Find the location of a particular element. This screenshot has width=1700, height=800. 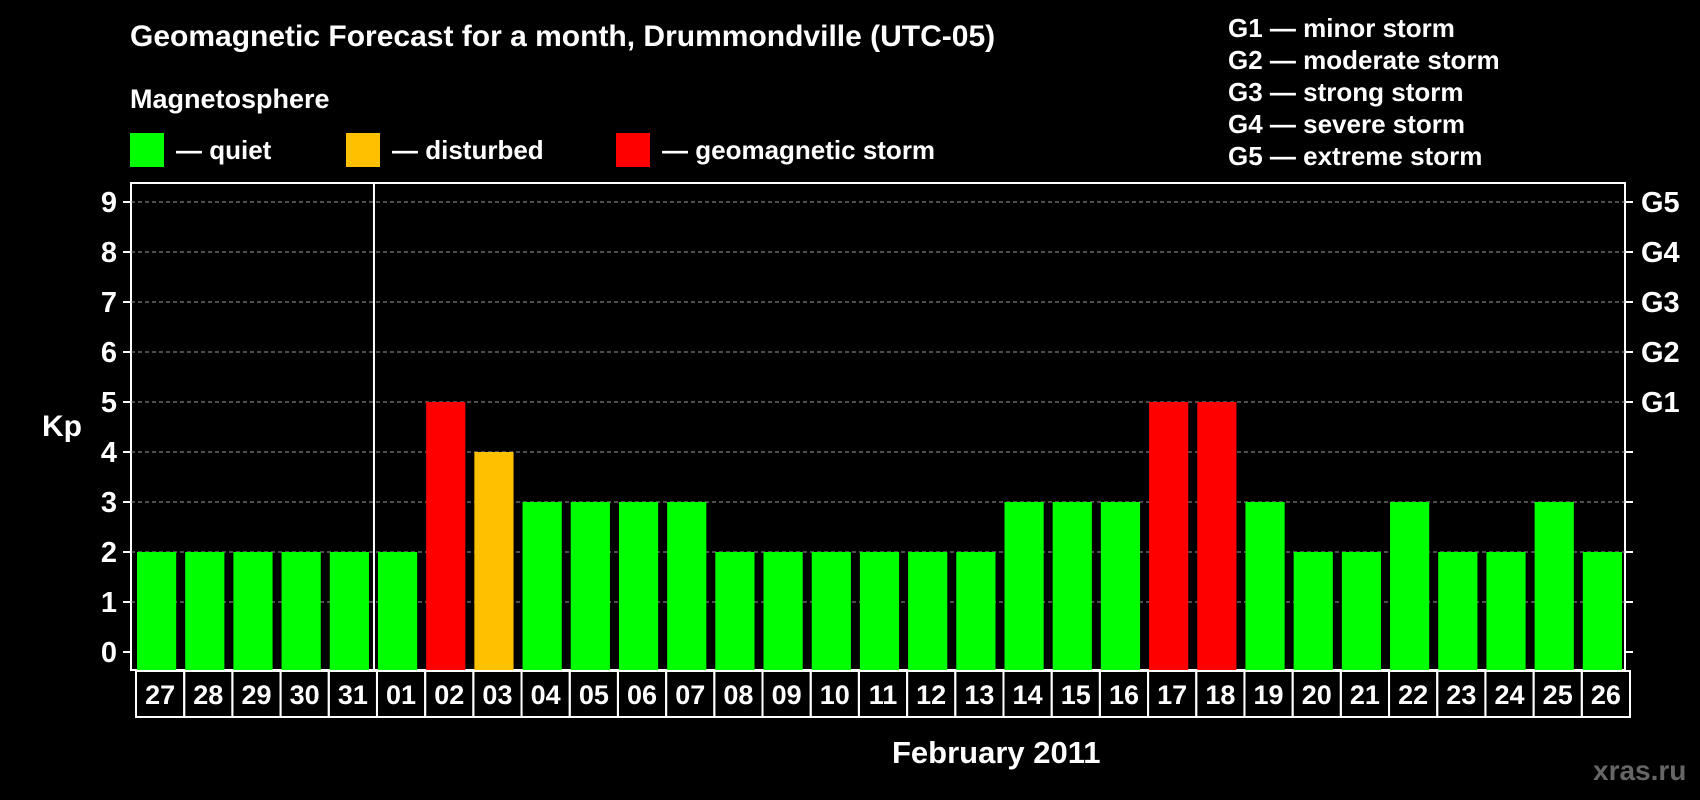

x-tick-label: 26 is located at coordinates (1606, 695).